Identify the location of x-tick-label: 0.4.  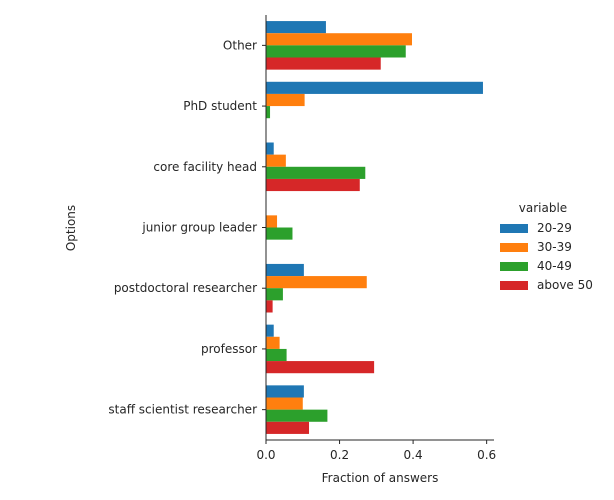
(413, 455).